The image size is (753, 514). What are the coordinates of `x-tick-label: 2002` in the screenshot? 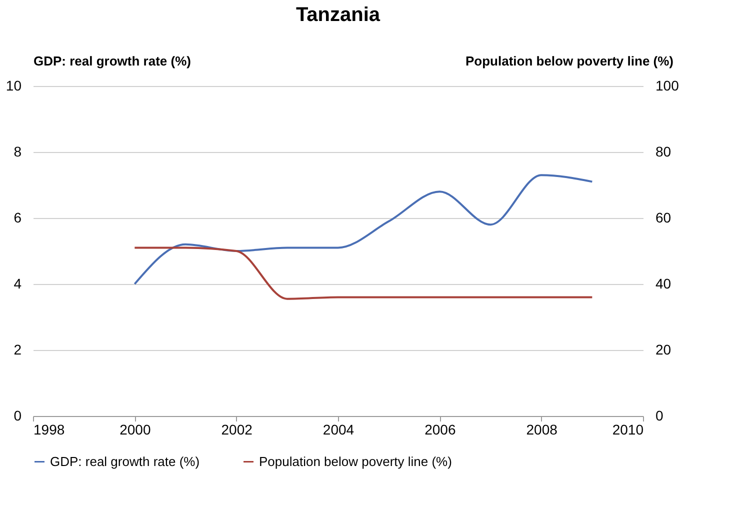 It's located at (237, 430).